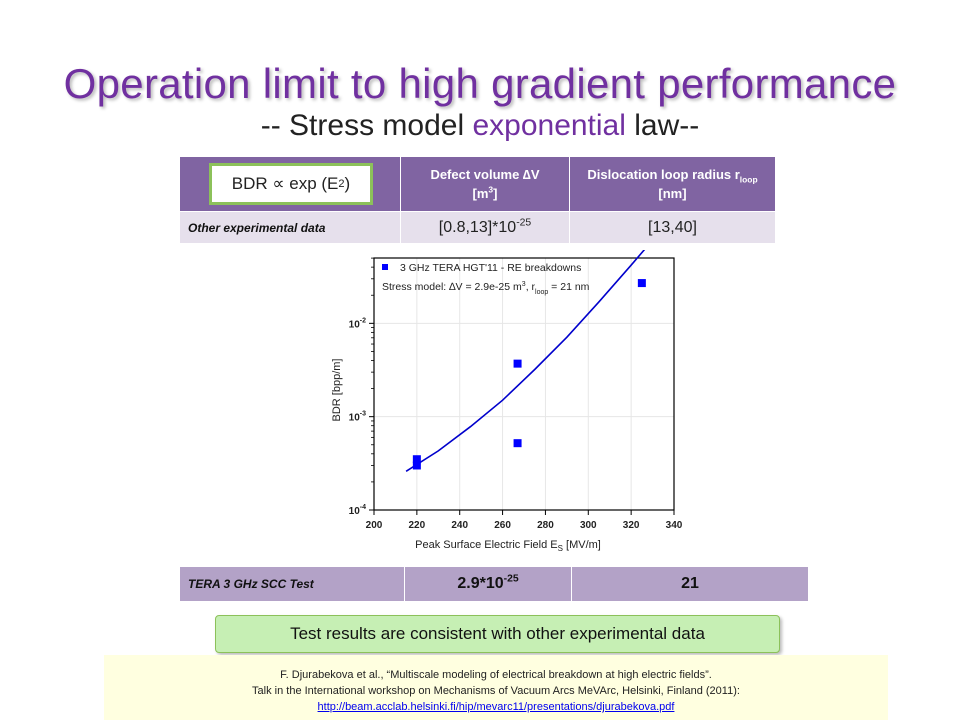 The width and height of the screenshot is (960, 720). I want to click on x-tick-label: 220, so click(417, 525).